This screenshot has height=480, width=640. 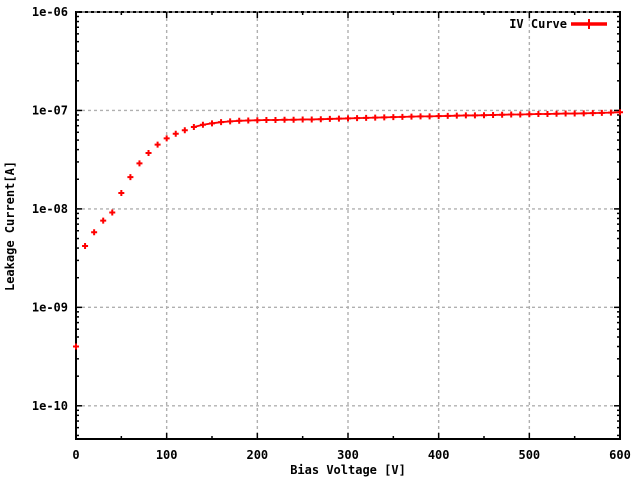 What do you see at coordinates (167, 455) in the screenshot?
I see `x-tick-label: 100` at bounding box center [167, 455].